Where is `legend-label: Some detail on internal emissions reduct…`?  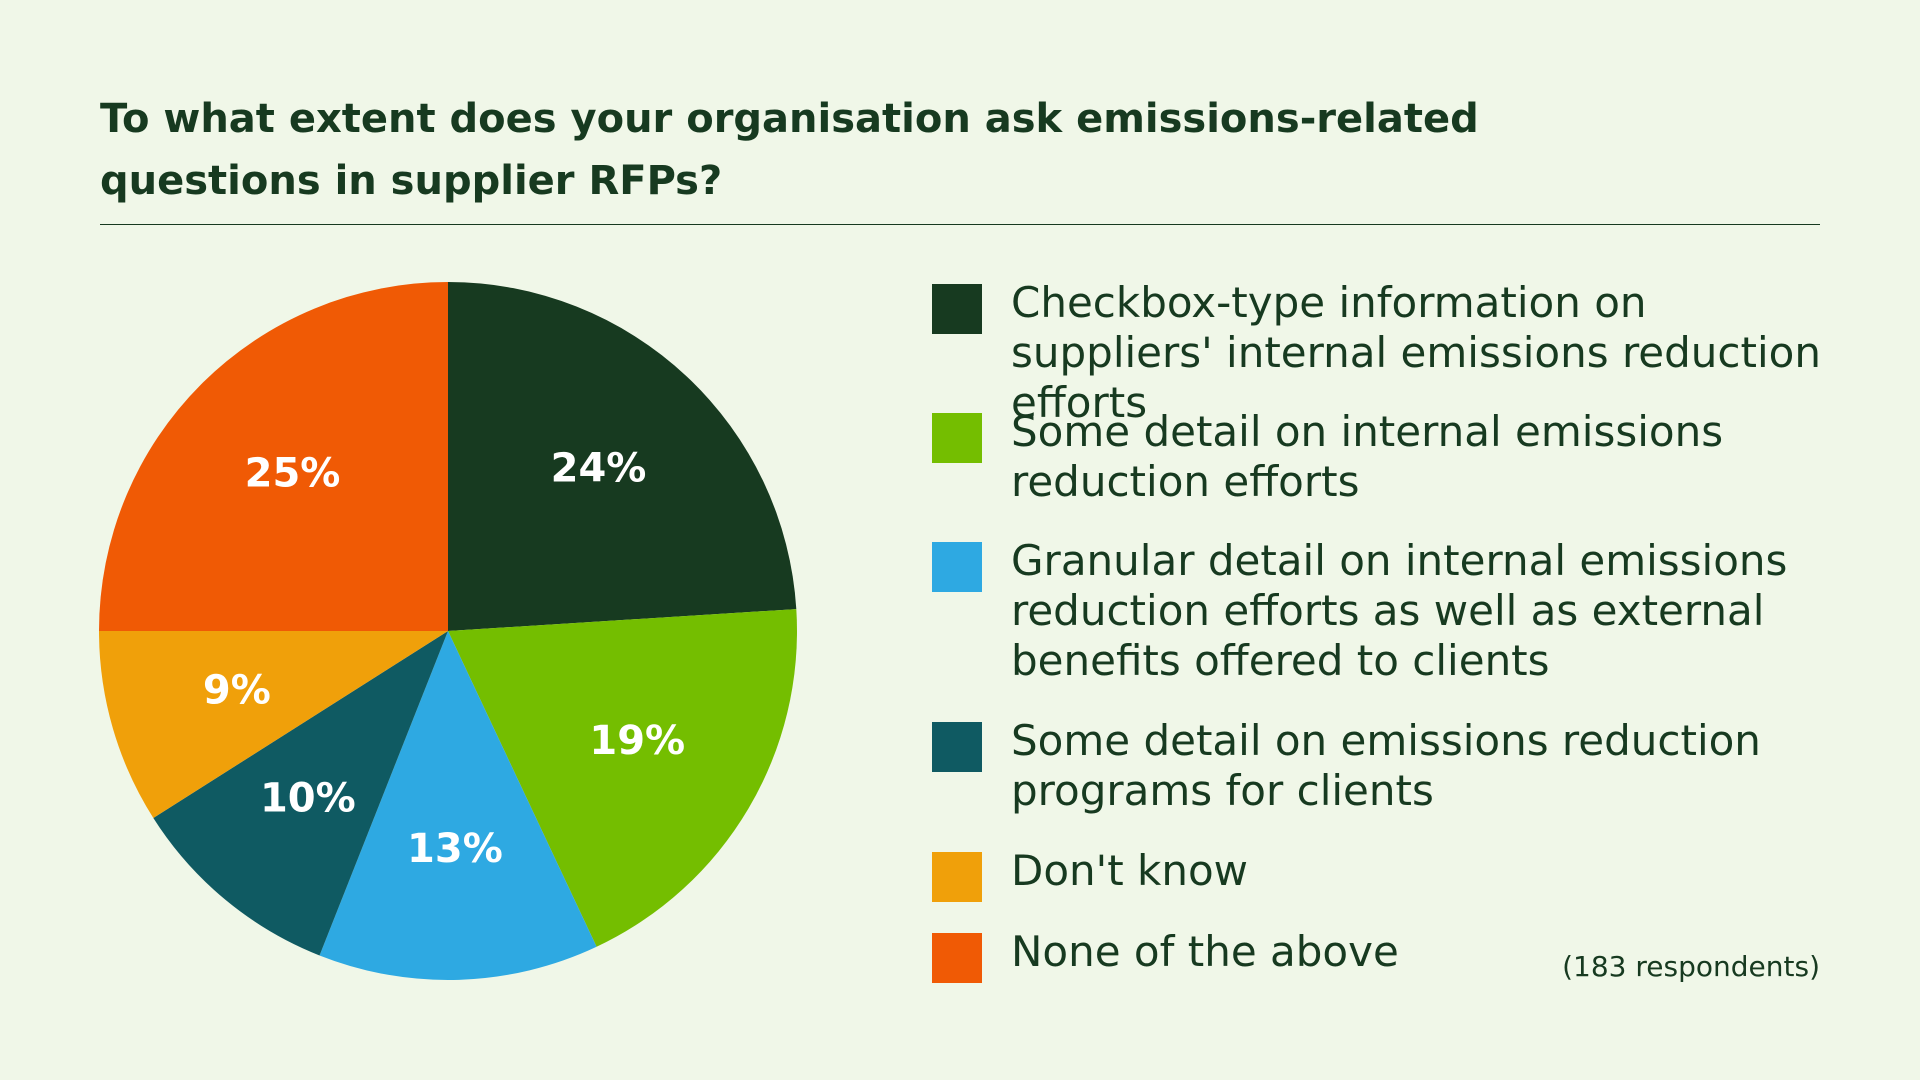 legend-label: Some detail on internal emissions reduct… is located at coordinates (1367, 456).